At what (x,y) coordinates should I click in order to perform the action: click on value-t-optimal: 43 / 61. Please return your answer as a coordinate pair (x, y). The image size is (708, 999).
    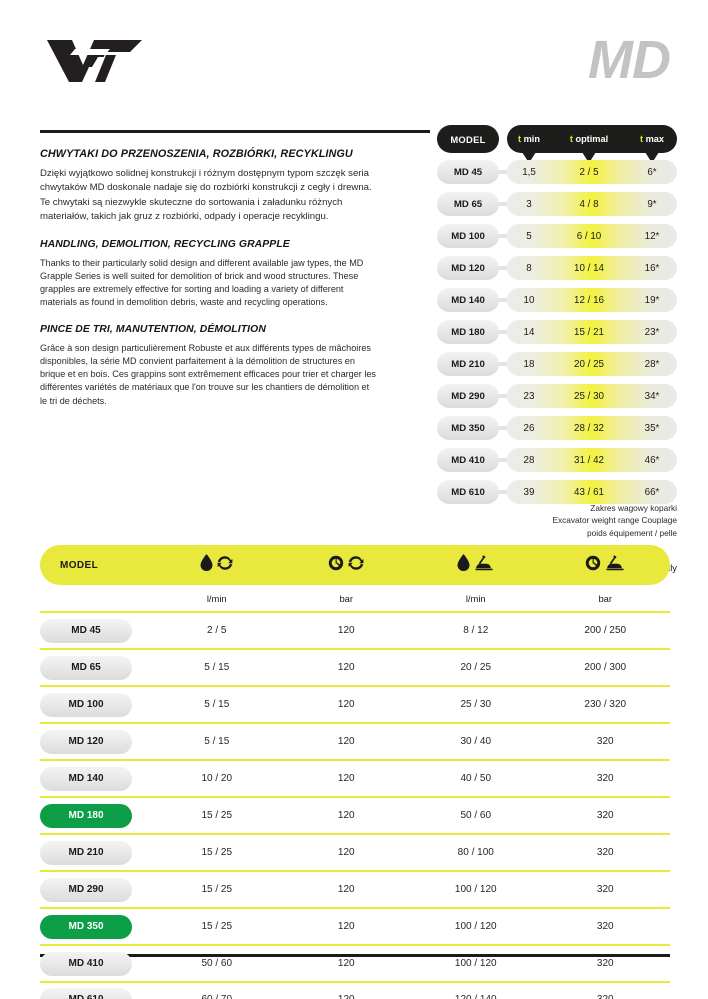
    Looking at the image, I should click on (589, 492).